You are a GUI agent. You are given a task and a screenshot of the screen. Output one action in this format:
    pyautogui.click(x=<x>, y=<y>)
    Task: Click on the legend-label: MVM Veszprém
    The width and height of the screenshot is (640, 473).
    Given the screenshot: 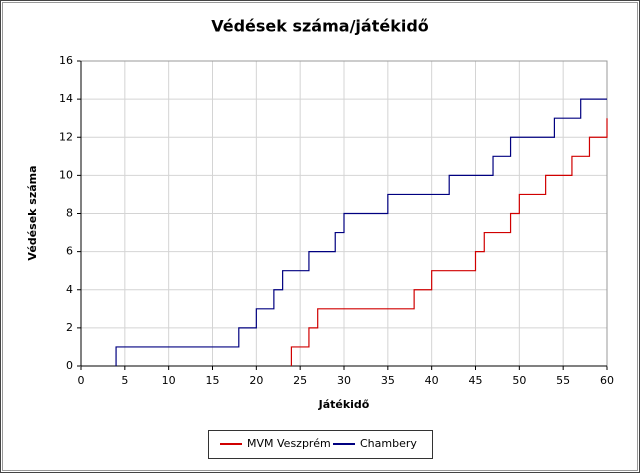 What is the action you would take?
    pyautogui.click(x=289, y=443)
    